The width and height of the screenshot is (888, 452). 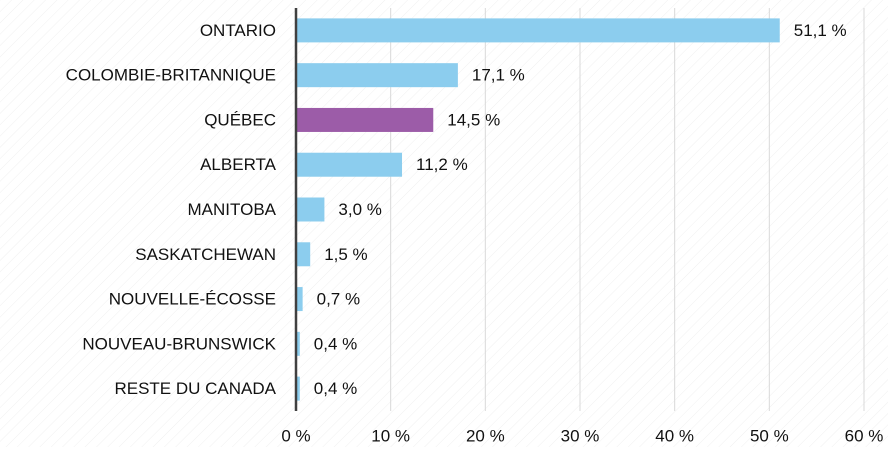 What do you see at coordinates (238, 30) in the screenshot?
I see `y-tick-label: ONTARIO` at bounding box center [238, 30].